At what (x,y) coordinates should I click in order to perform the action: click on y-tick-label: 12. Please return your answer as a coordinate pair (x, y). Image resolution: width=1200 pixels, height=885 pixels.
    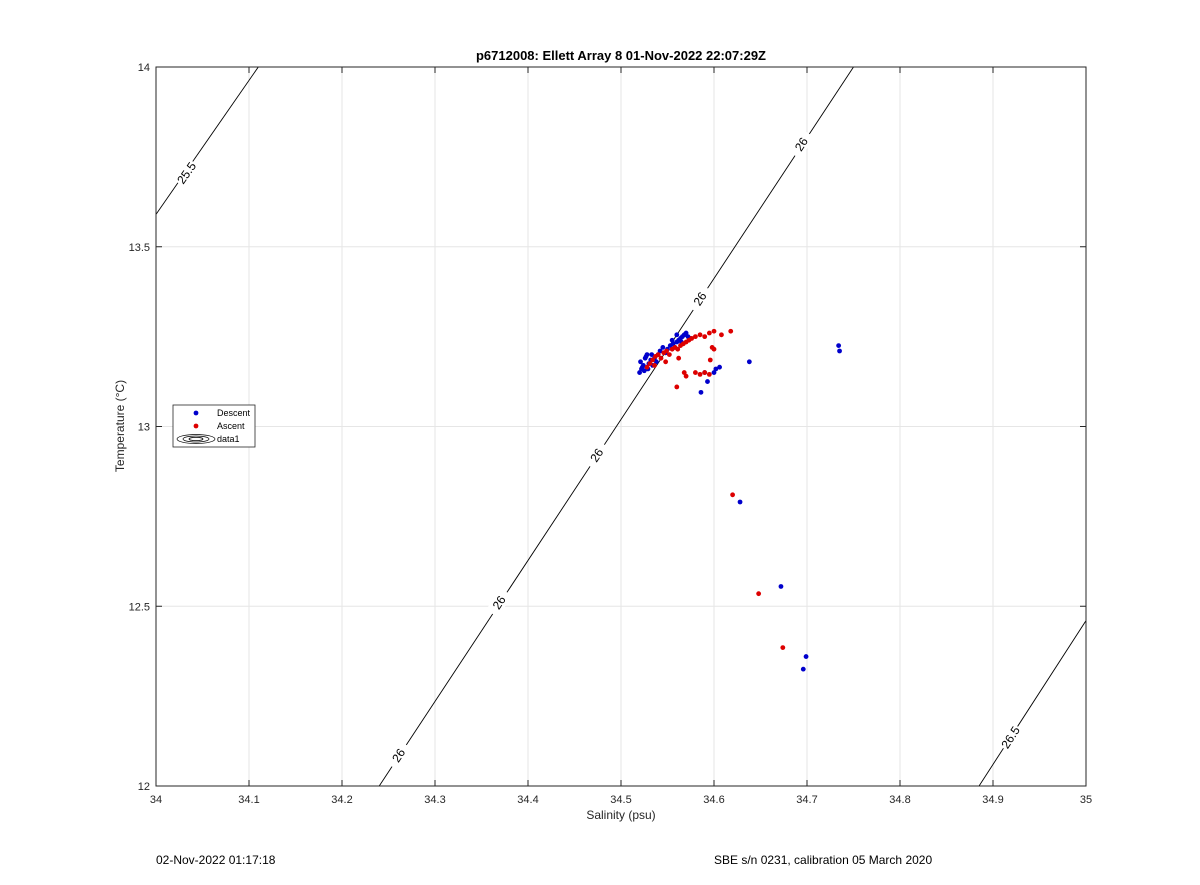
    Looking at the image, I should click on (144, 787).